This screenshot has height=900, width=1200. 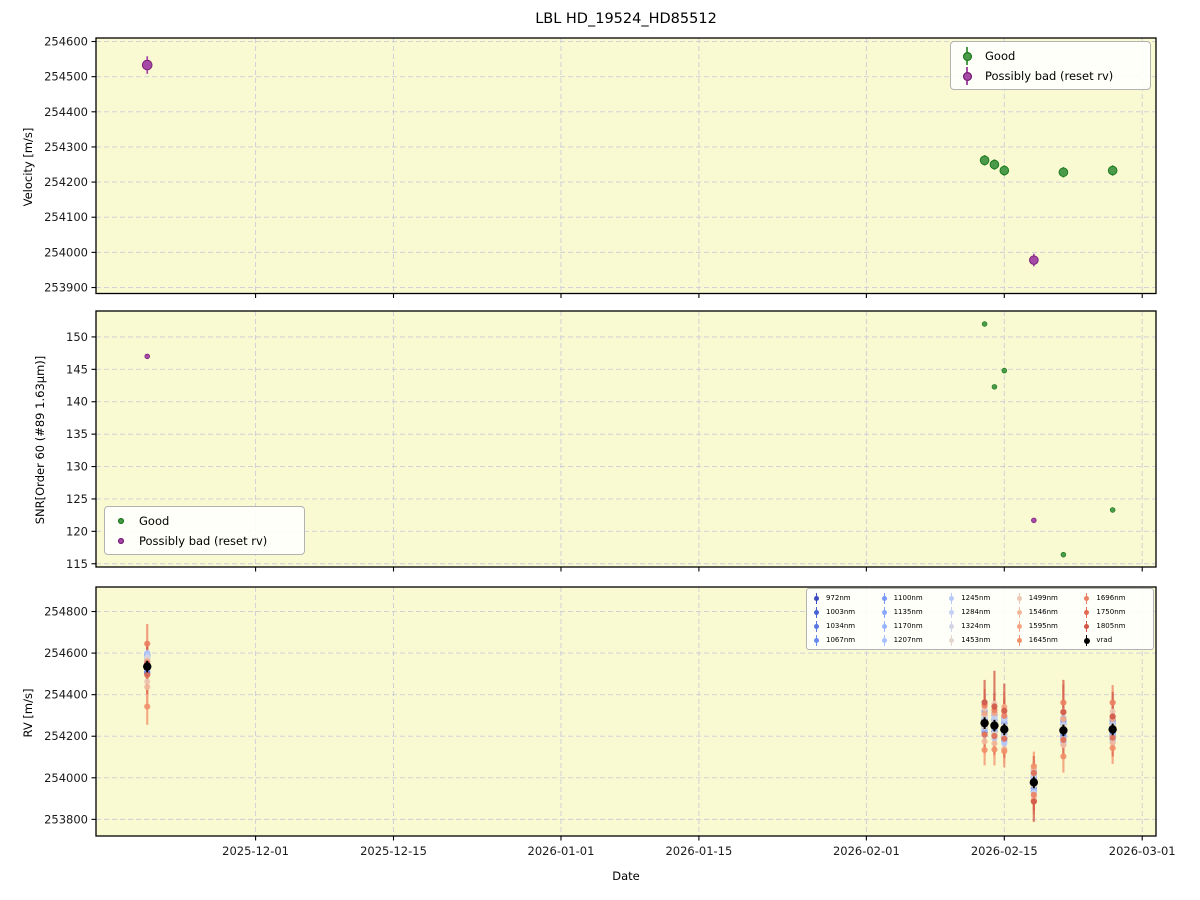 What do you see at coordinates (204, 530) in the screenshot?
I see `snr-legend: Good Possibly bad (reset rv)` at bounding box center [204, 530].